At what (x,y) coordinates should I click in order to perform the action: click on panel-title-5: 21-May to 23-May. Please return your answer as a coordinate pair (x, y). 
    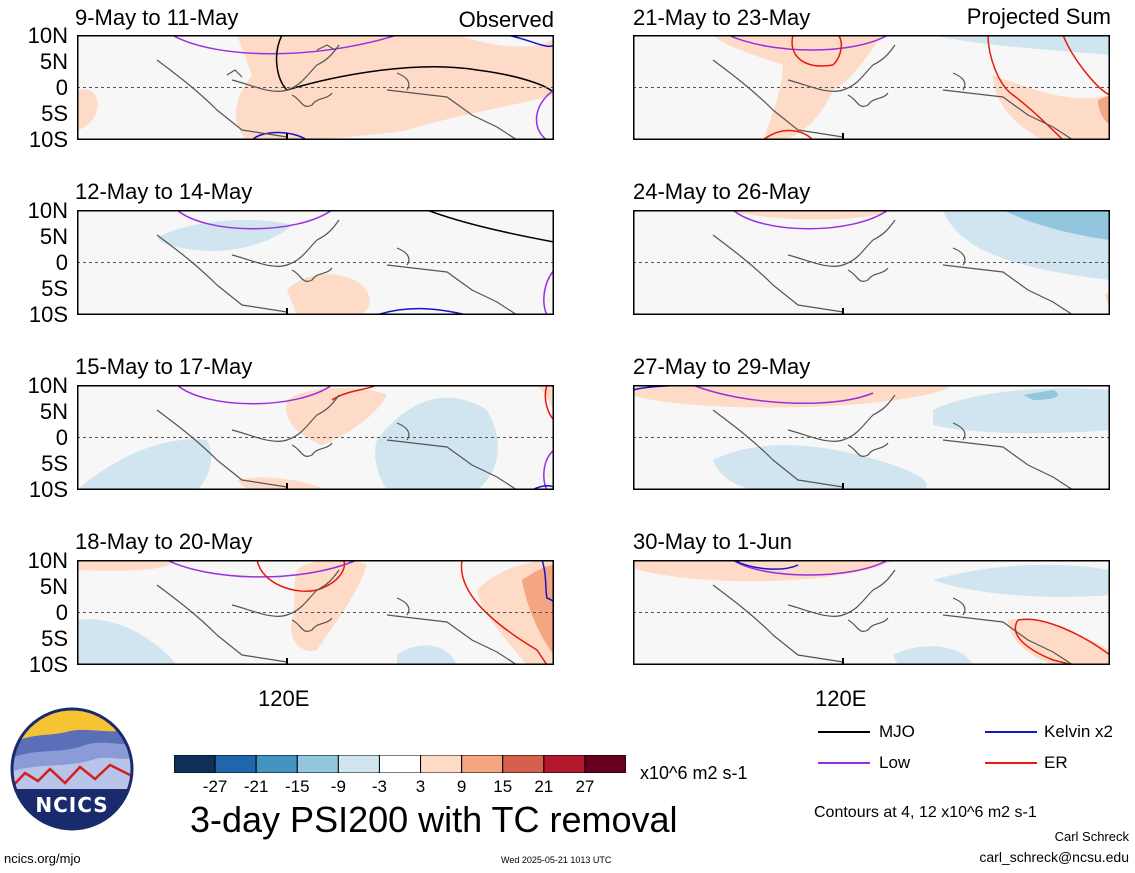
    Looking at the image, I should click on (722, 17).